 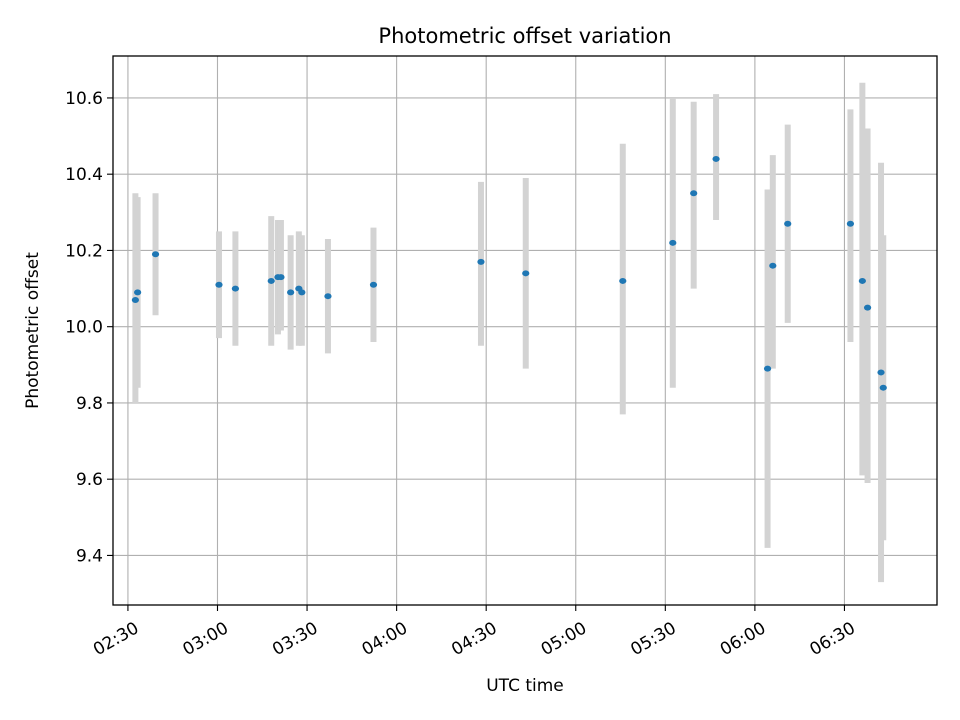 What do you see at coordinates (206, 639) in the screenshot?
I see `x-tick-label: 03:00` at bounding box center [206, 639].